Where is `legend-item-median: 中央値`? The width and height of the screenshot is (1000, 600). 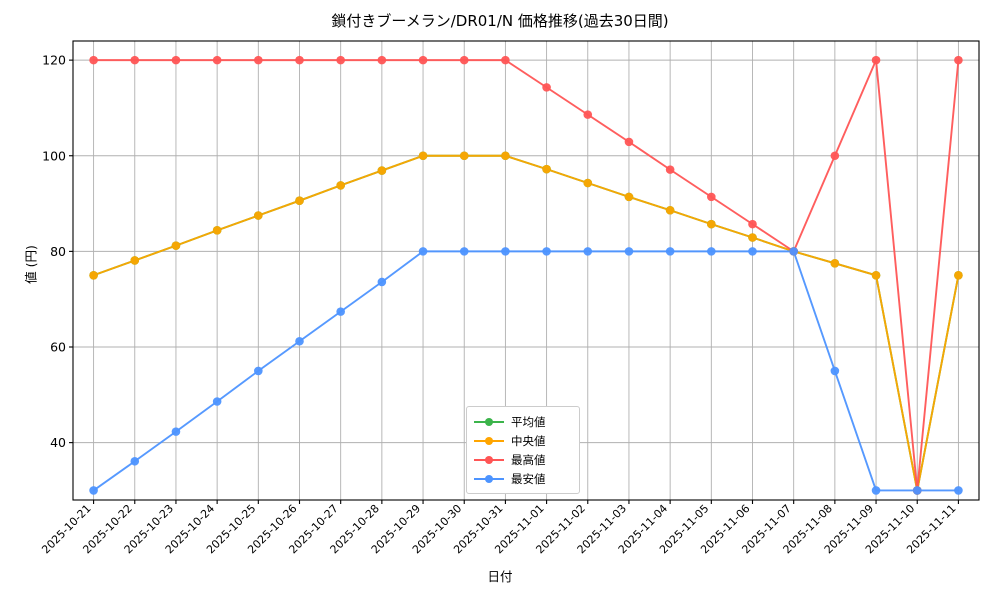 legend-item-median: 中央値 is located at coordinates (523, 440).